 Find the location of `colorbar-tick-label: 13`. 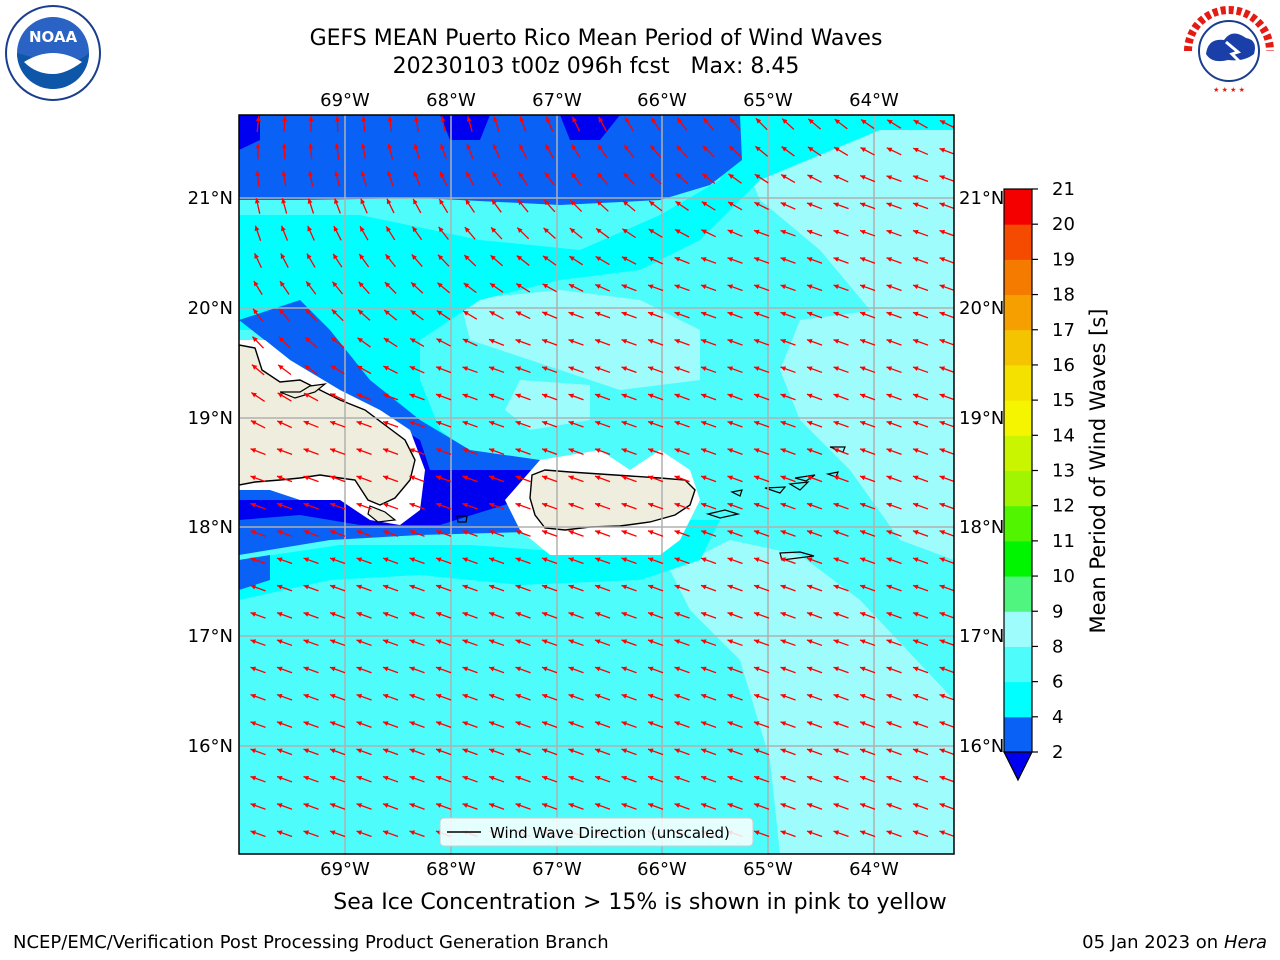

colorbar-tick-label: 13 is located at coordinates (1063, 471).